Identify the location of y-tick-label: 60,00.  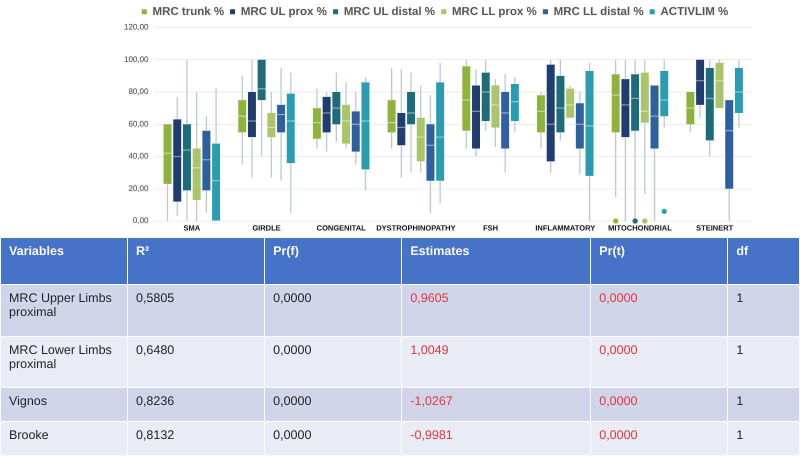
(139, 123).